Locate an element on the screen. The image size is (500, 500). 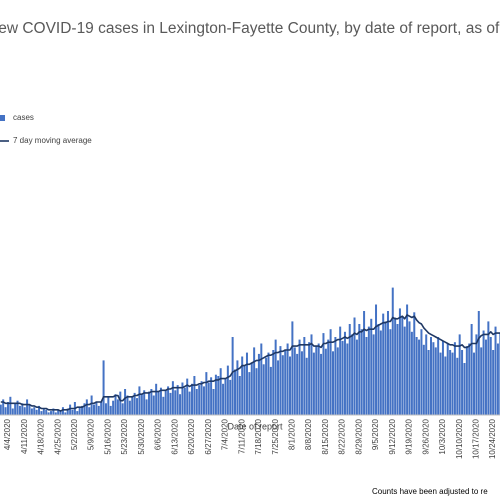
x-tick-label: 9/26/2020 is located at coordinates (425, 436).